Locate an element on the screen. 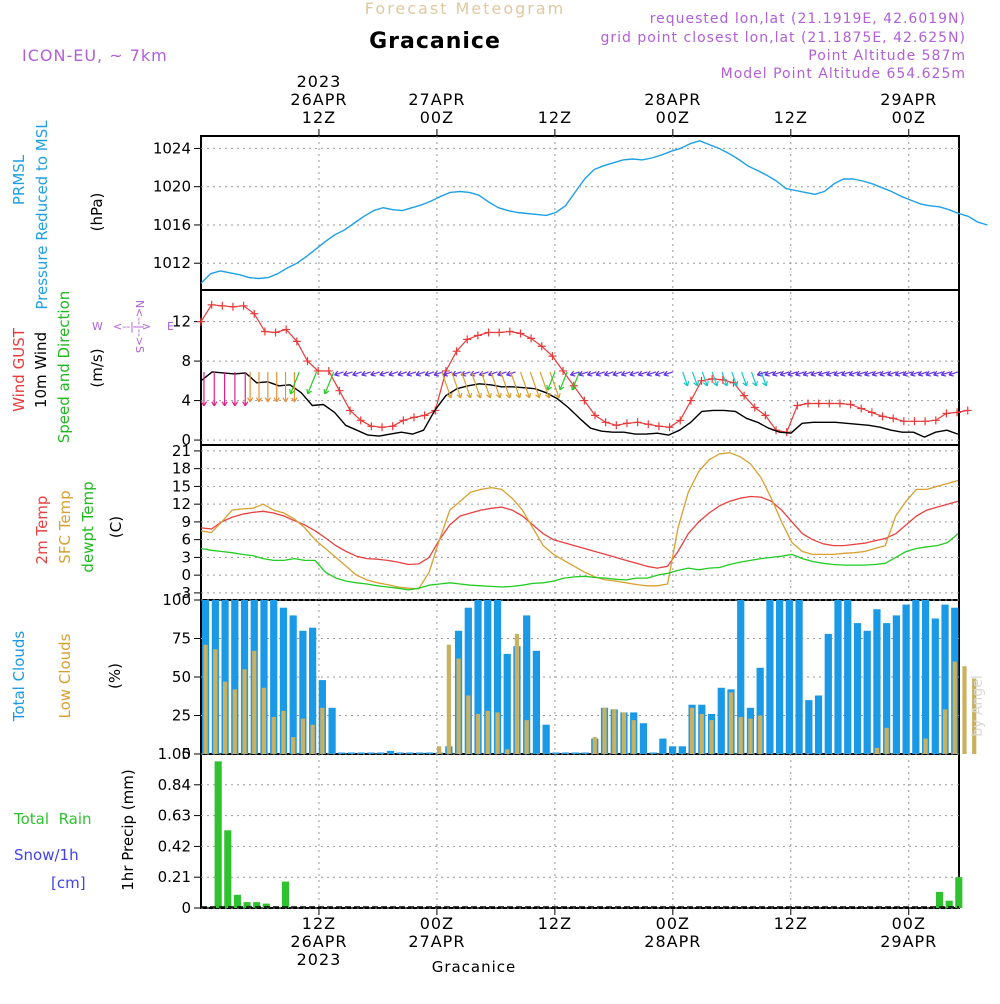 Image resolution: width=1000 pixels, height=1004 pixels. wind-10m-line is located at coordinates (579, 404).